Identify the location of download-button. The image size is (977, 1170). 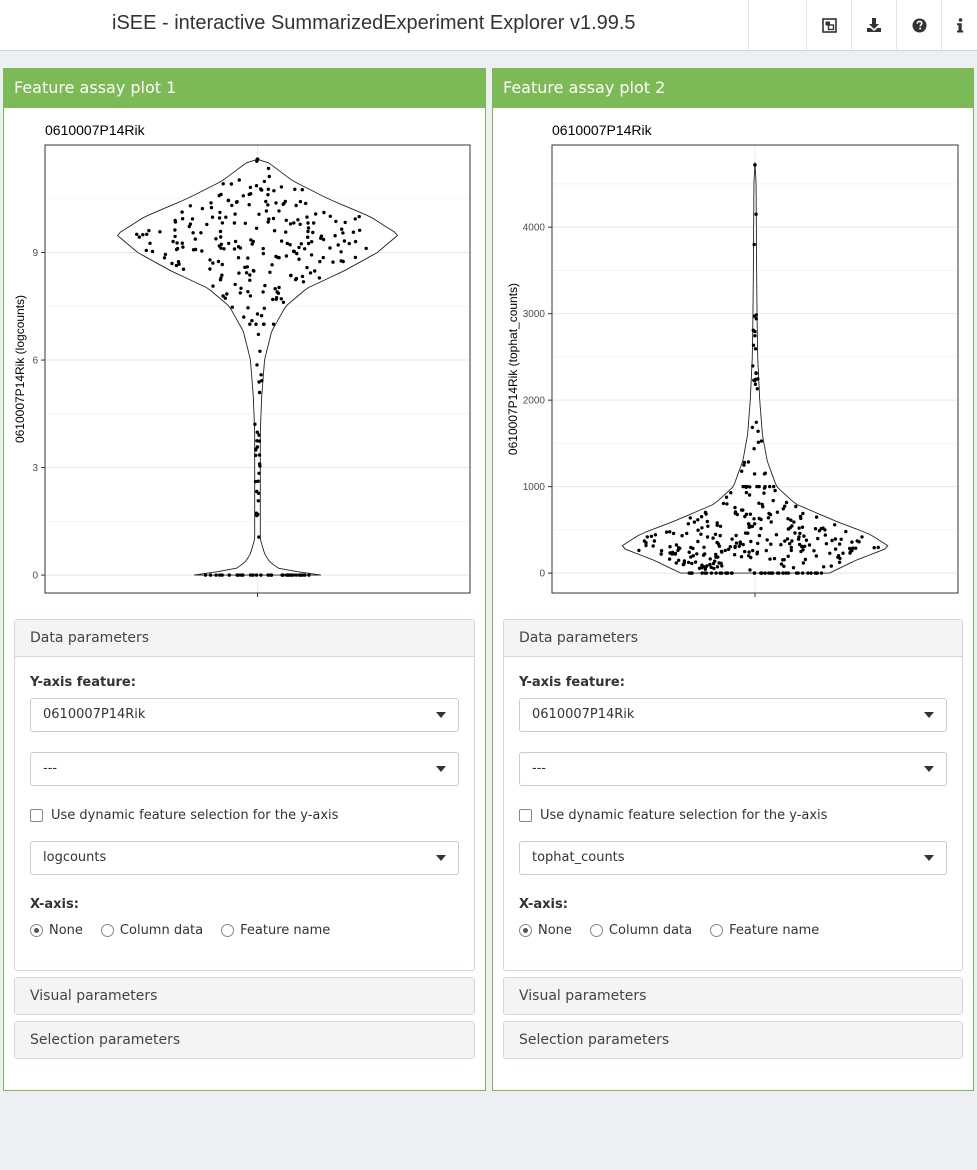
(874, 25).